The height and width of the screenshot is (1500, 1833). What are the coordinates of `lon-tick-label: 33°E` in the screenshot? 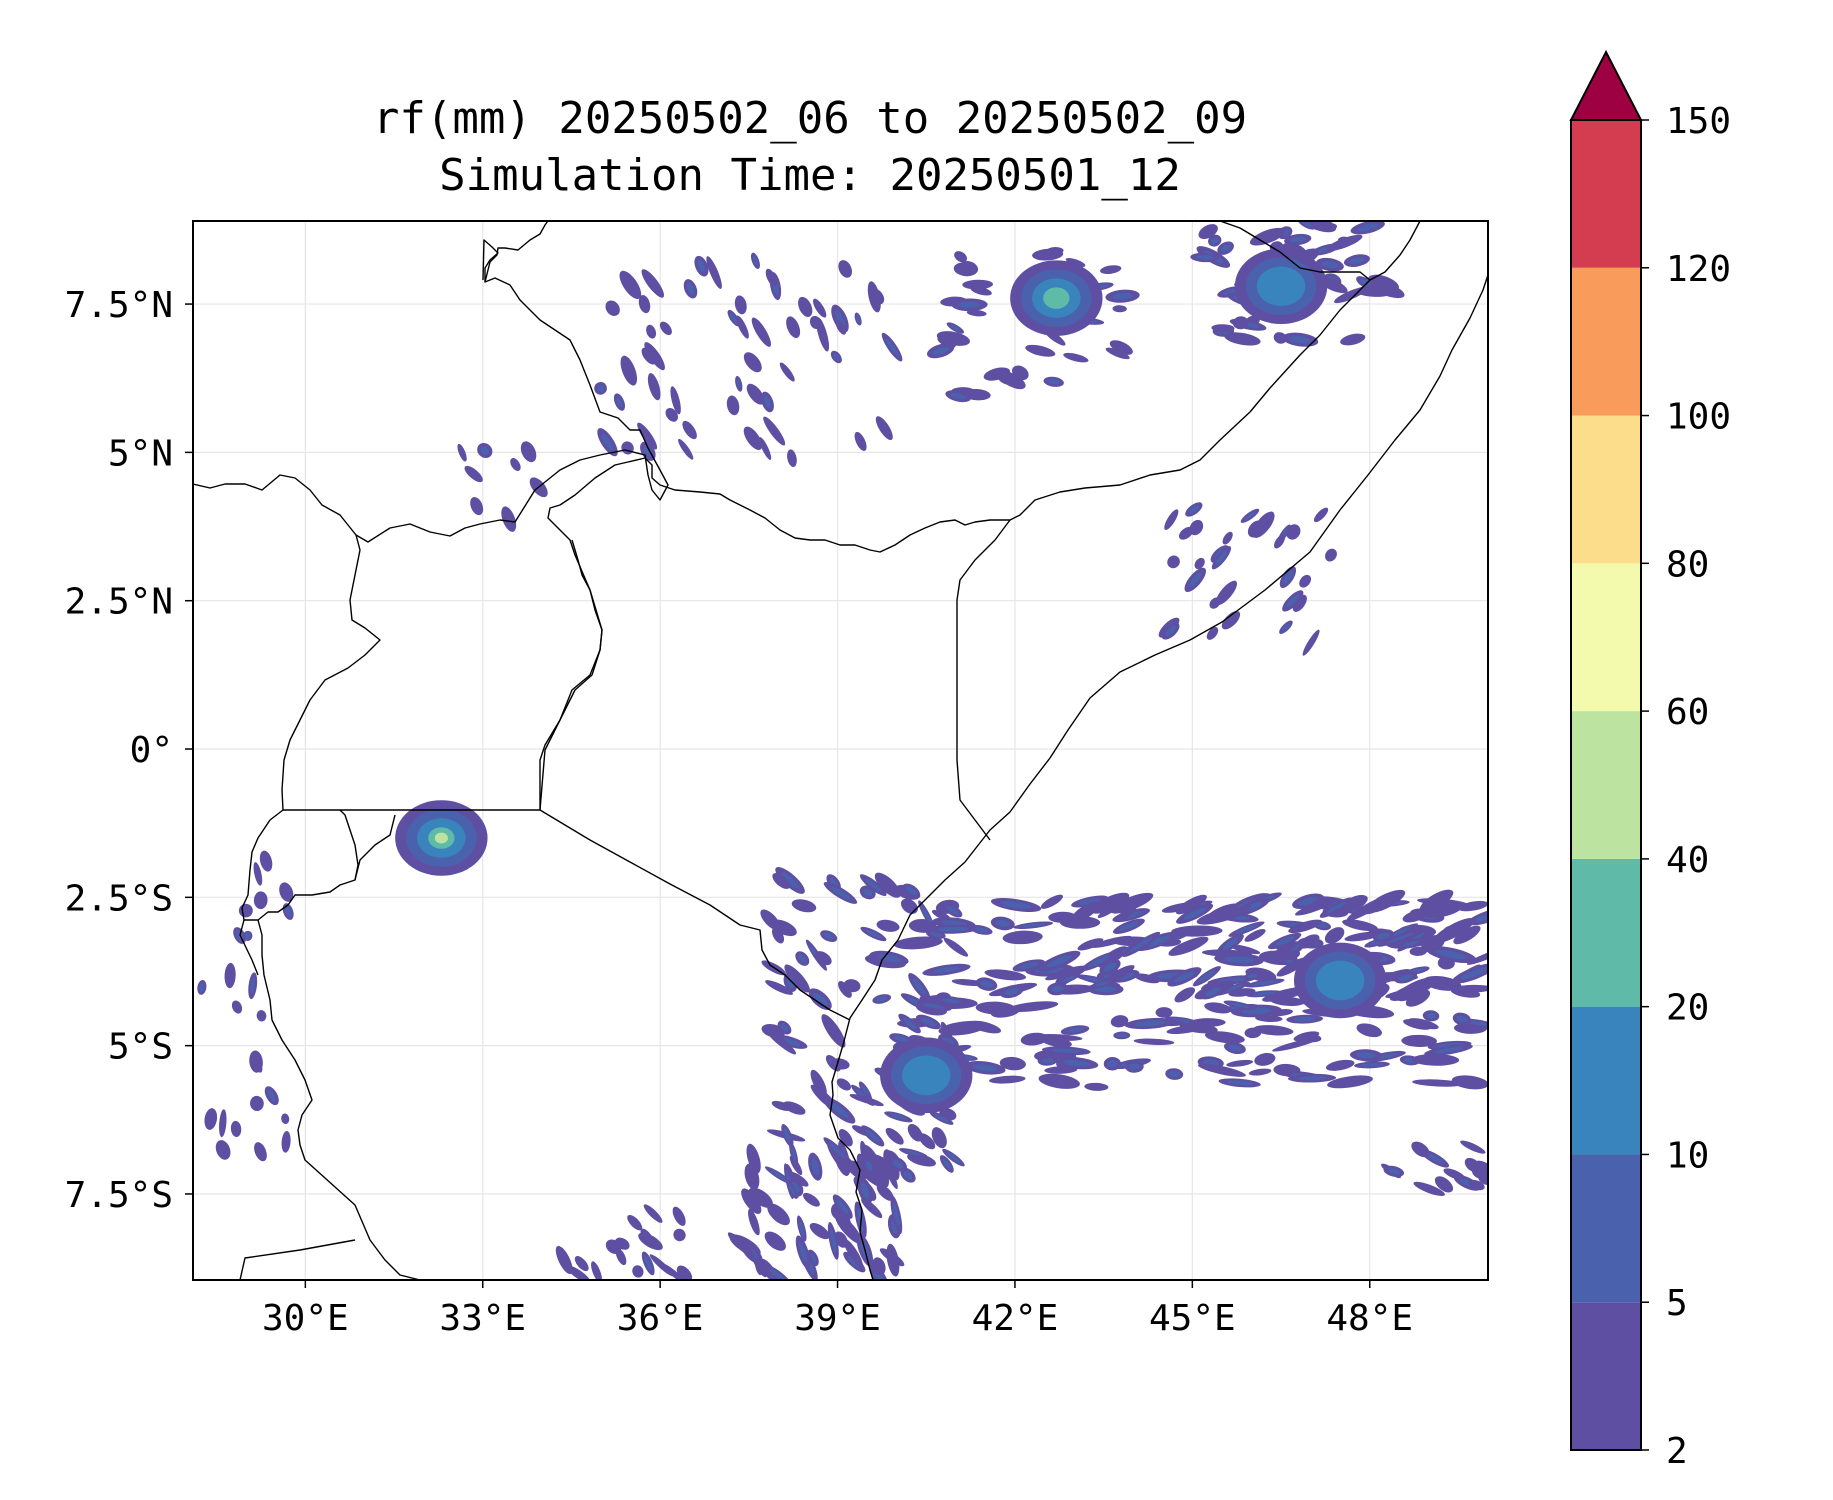 It's located at (482, 1318).